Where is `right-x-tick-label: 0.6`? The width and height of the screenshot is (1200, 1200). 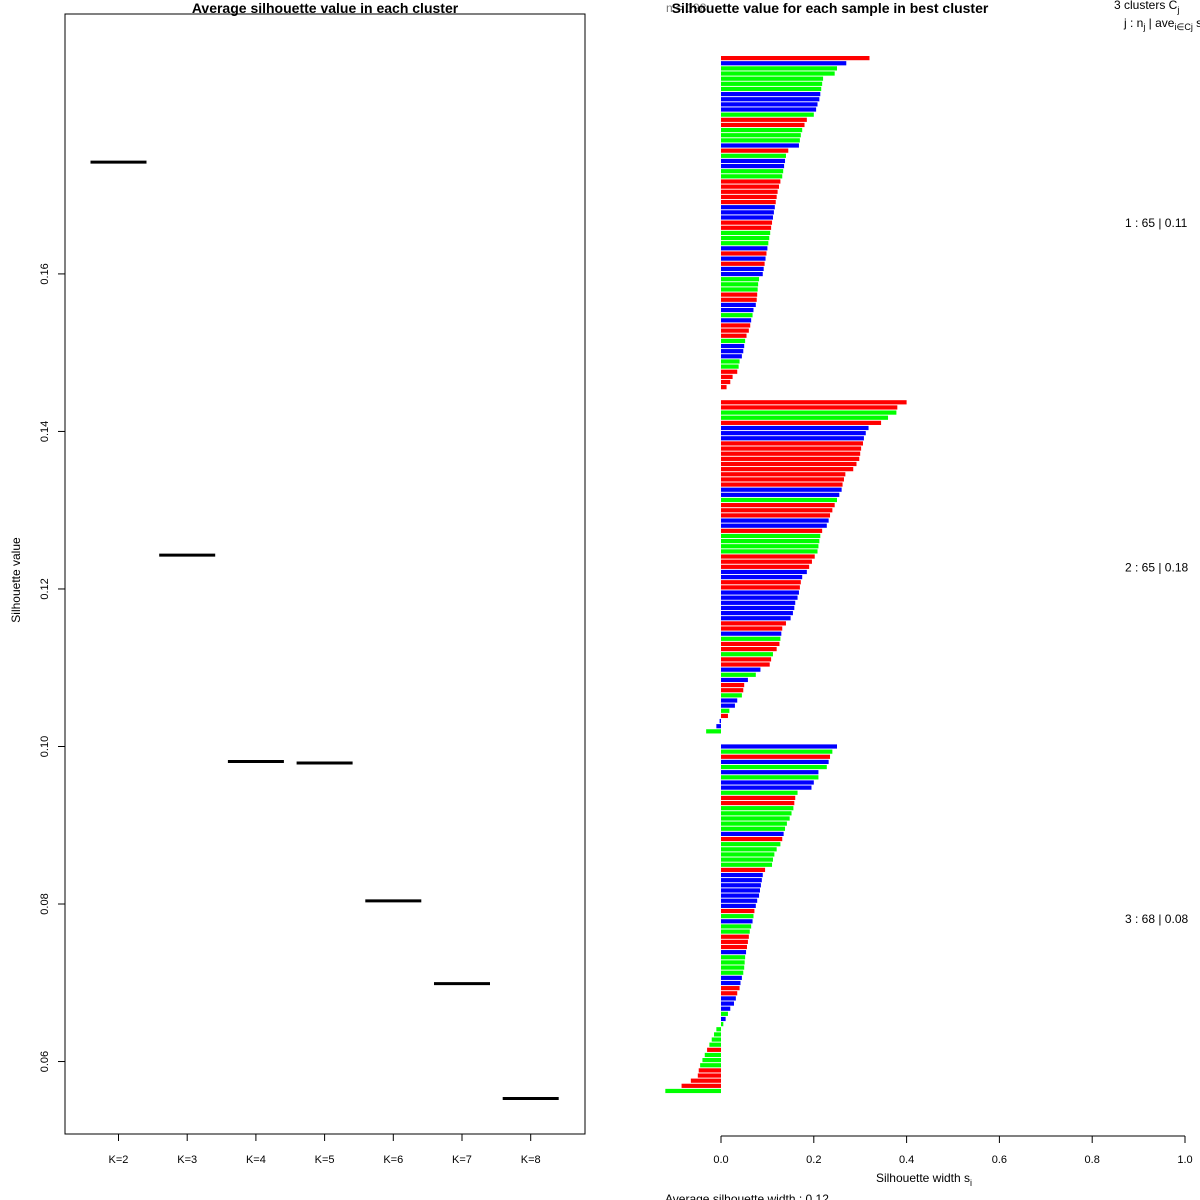
right-x-tick-label: 0.6 is located at coordinates (999, 1160).